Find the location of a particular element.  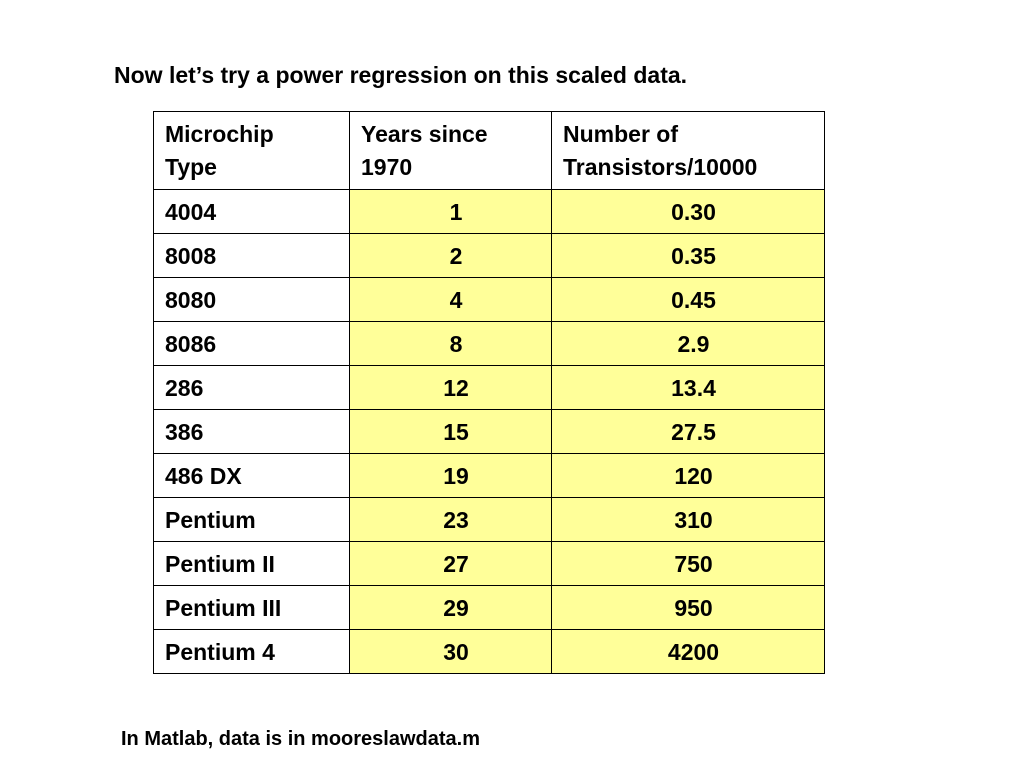

cell-chip: 8008 is located at coordinates (251, 255).